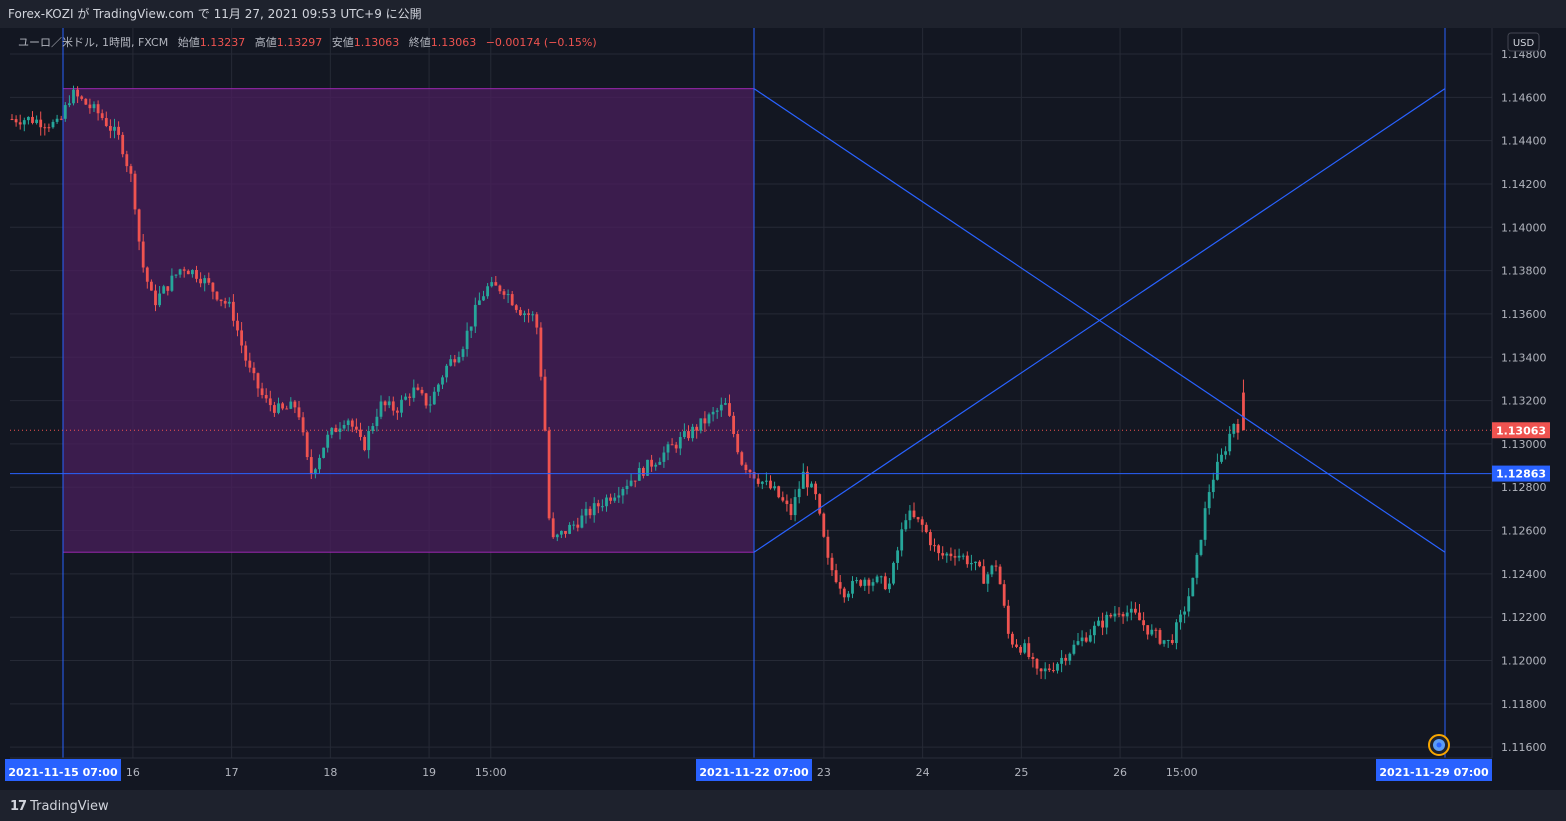 This screenshot has width=1566, height=821. I want to click on legend-symbol: ユーロ／米ドル, 1時間, FXCM, so click(93, 42).